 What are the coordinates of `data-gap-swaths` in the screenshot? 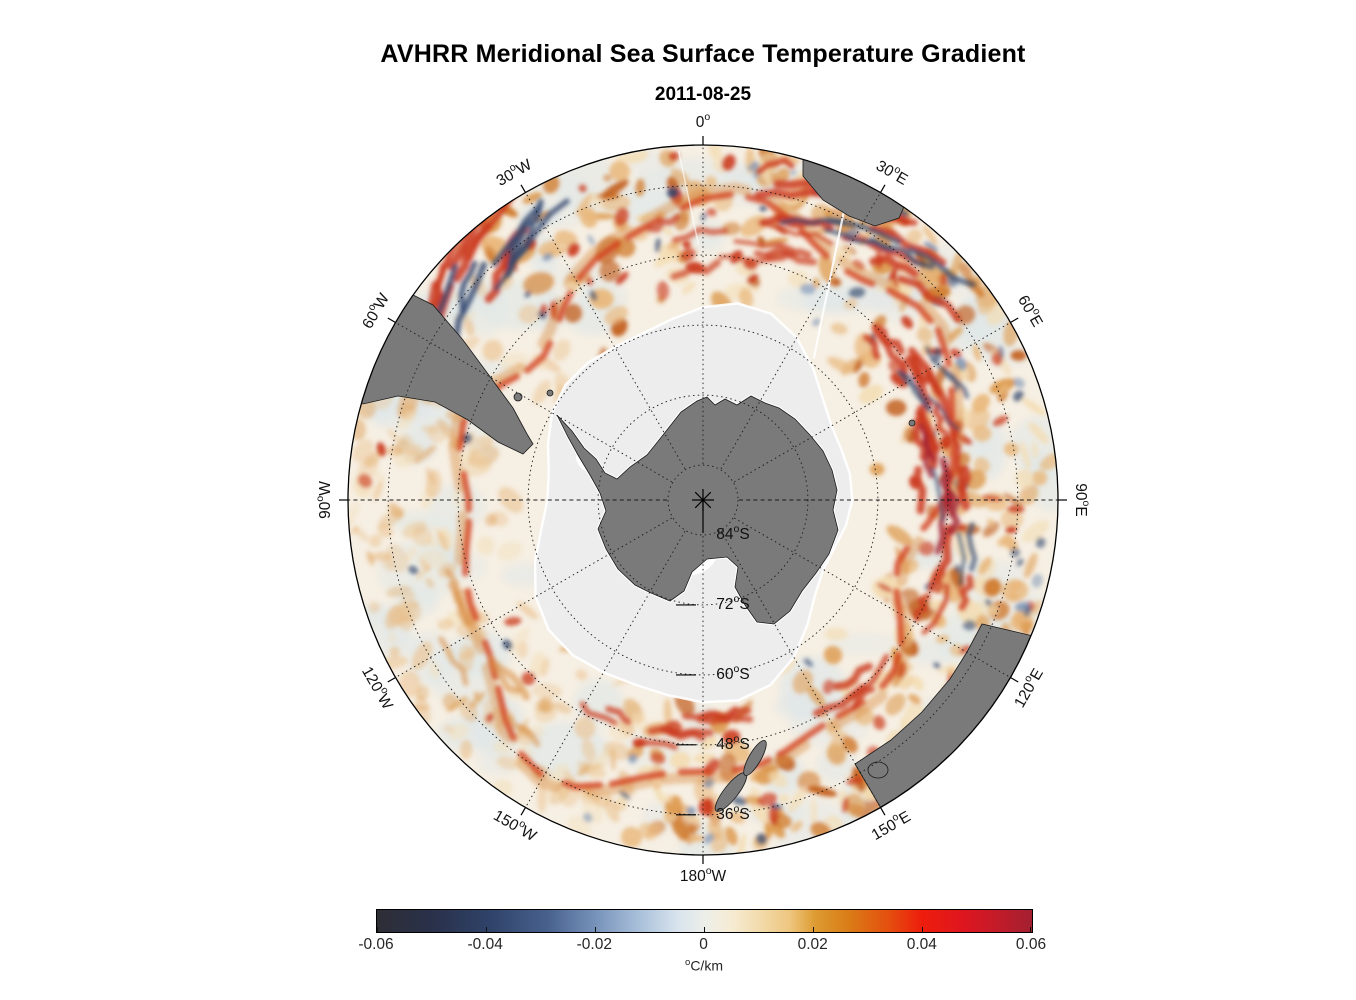 It's located at (763, 254).